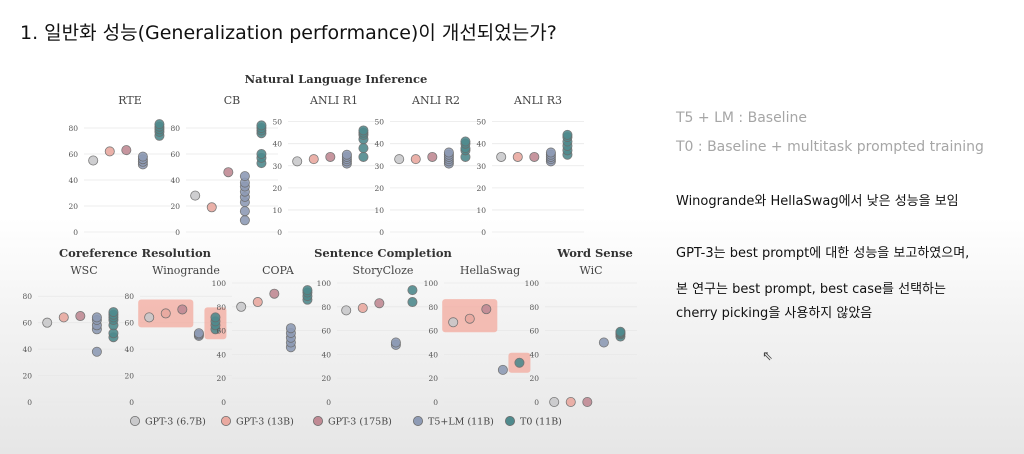 Image resolution: width=1024 pixels, height=454 pixels. I want to click on y-tick-label-wic: 60, so click(534, 331).